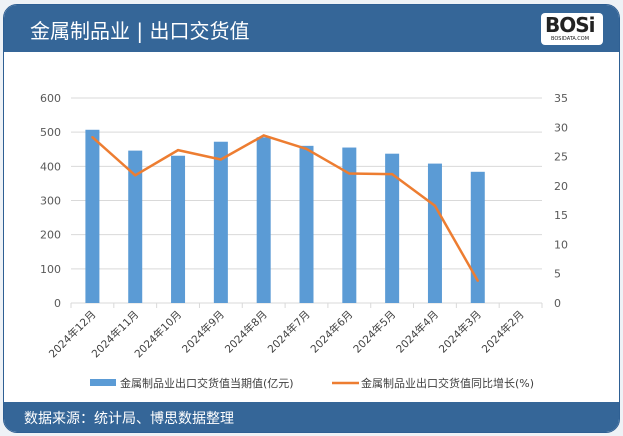 The height and width of the screenshot is (436, 623). I want to click on x-tick-label: 2024年8月, so click(246, 332).